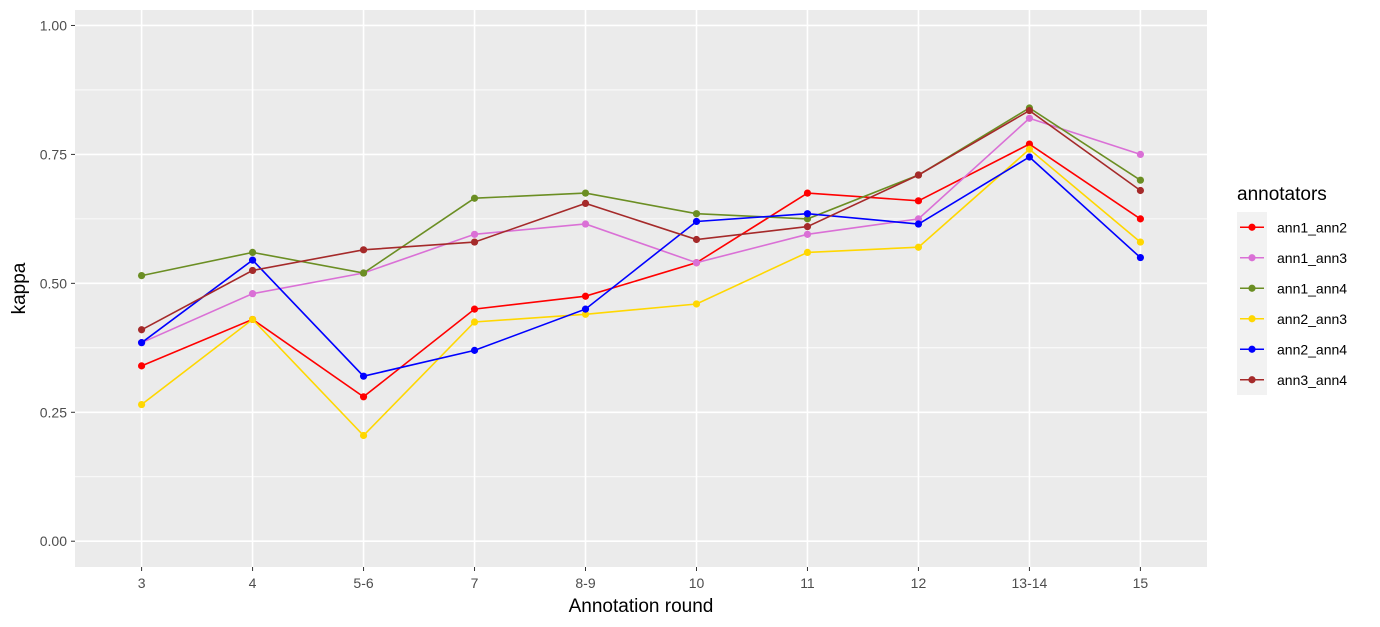 The image size is (1380, 627). I want to click on legend-item-ann2_ann3: ann2_ann3, so click(1293, 319).